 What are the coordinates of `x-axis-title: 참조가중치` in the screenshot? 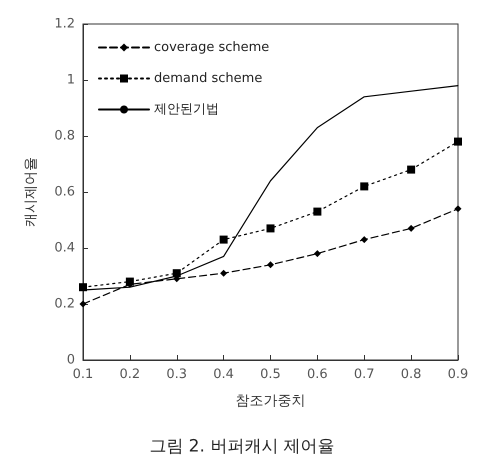 It's located at (271, 401).